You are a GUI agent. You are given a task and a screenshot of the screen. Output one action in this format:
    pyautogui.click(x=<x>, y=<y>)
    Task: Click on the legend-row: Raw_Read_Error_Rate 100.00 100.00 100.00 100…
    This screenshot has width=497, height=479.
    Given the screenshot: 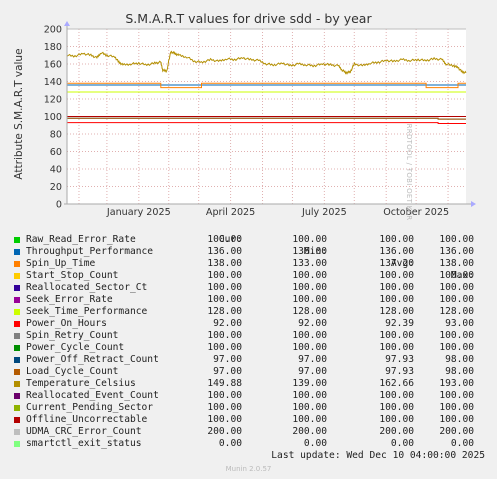 What is the action you would take?
    pyautogui.click(x=247, y=240)
    